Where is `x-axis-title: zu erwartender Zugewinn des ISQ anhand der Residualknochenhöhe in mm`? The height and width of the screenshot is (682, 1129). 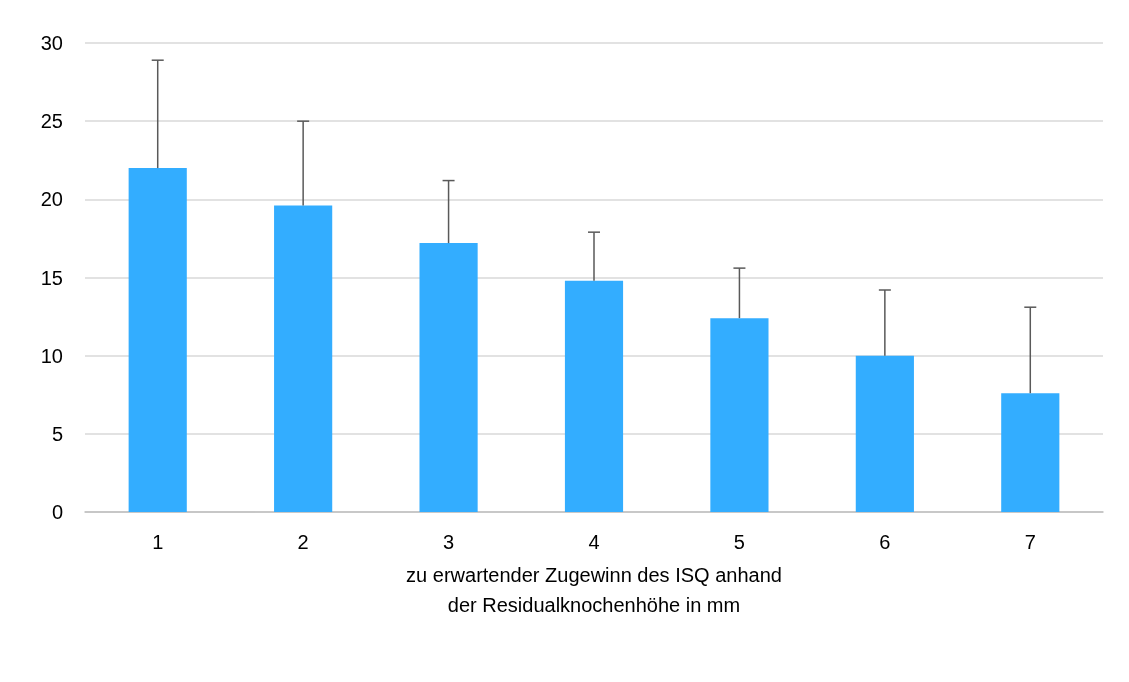 x-axis-title: zu erwartender Zugewinn des ISQ anhand der Residualknochenhöhe in mm is located at coordinates (594, 590).